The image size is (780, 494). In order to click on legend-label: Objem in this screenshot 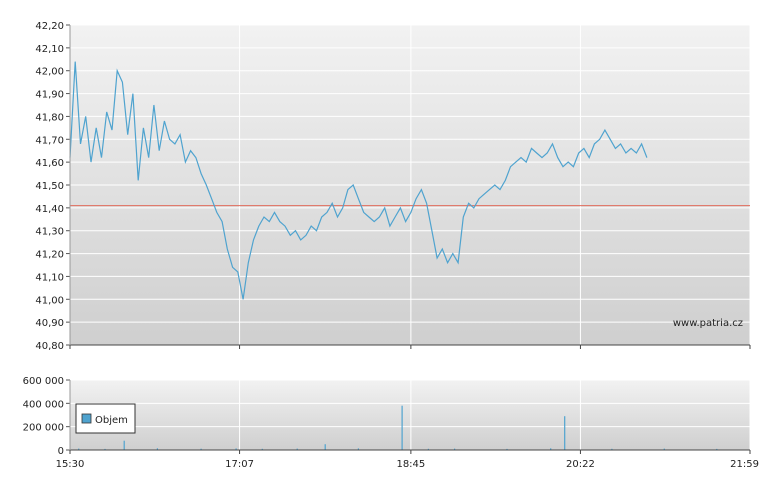, I will do `click(111, 420)`.